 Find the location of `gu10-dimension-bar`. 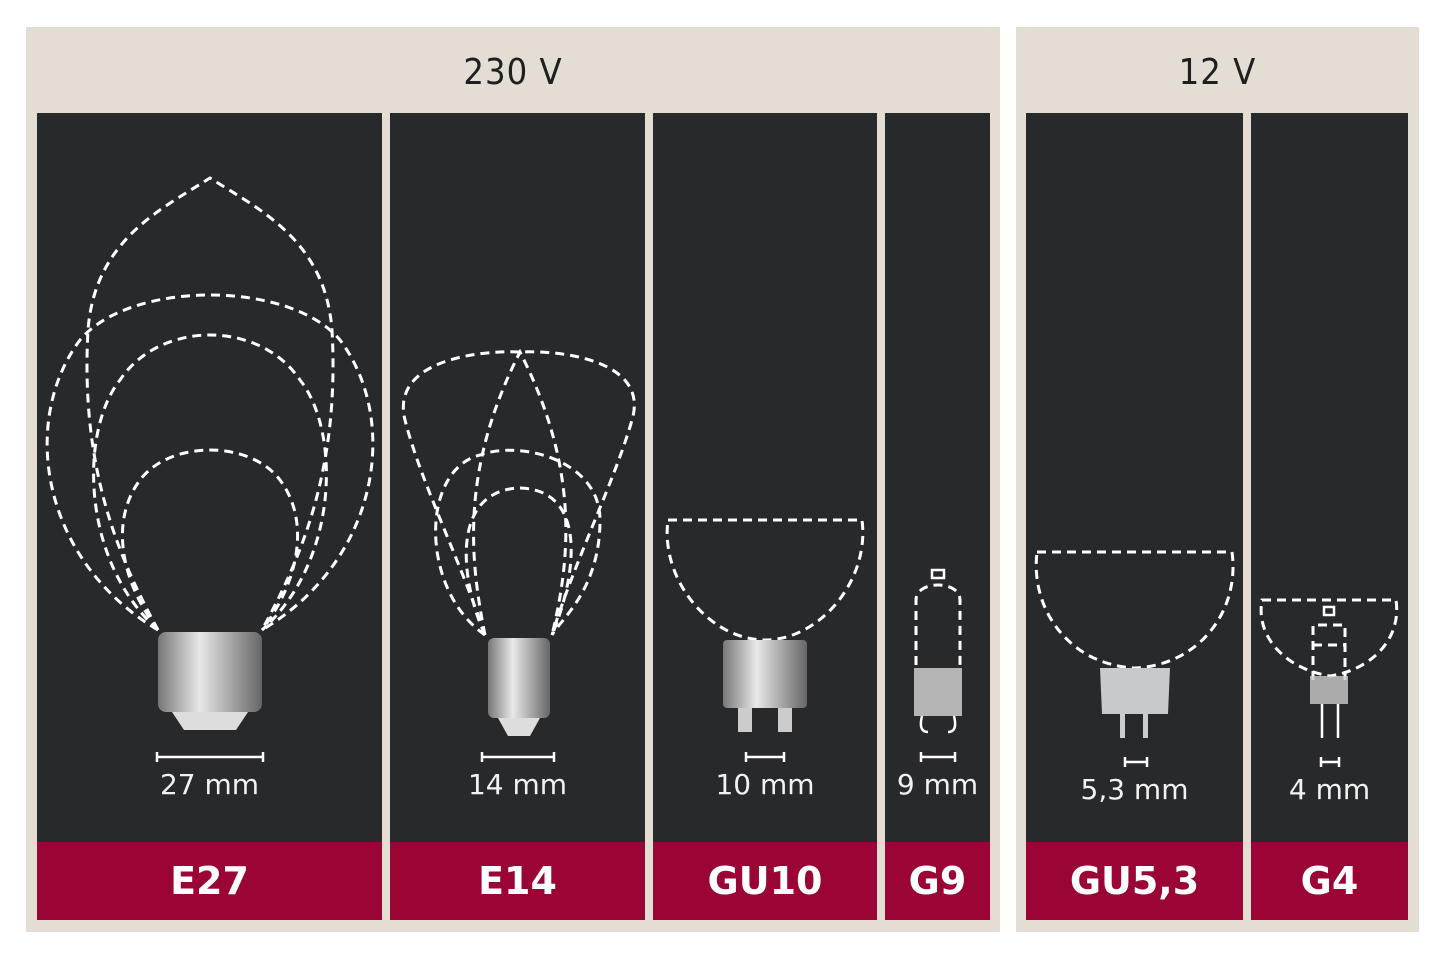

gu10-dimension-bar is located at coordinates (765, 757).